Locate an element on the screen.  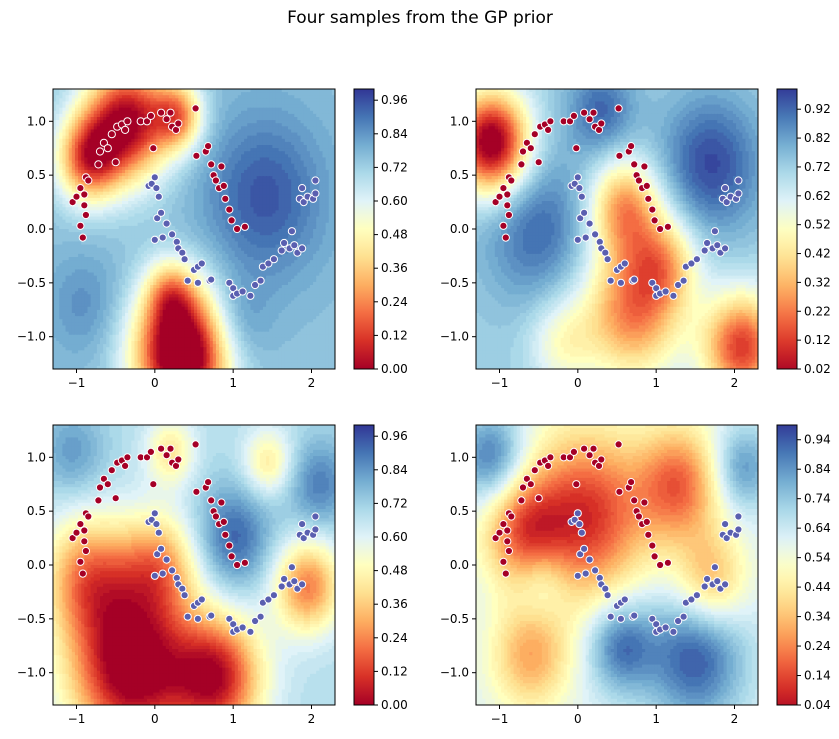
colorbar-tick-label: 0.84 is located at coordinates (394, 470).